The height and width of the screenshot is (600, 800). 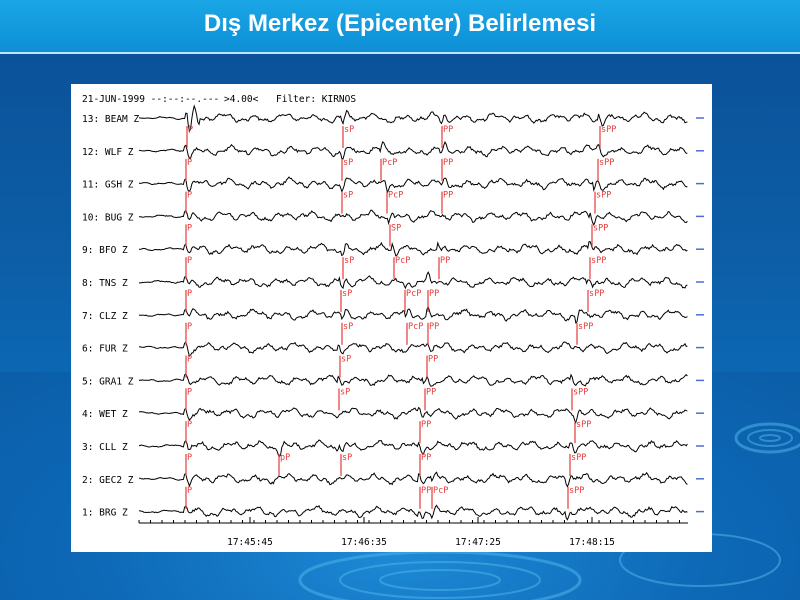 What do you see at coordinates (105, 283) in the screenshot?
I see `station-label: 8: TNS Z` at bounding box center [105, 283].